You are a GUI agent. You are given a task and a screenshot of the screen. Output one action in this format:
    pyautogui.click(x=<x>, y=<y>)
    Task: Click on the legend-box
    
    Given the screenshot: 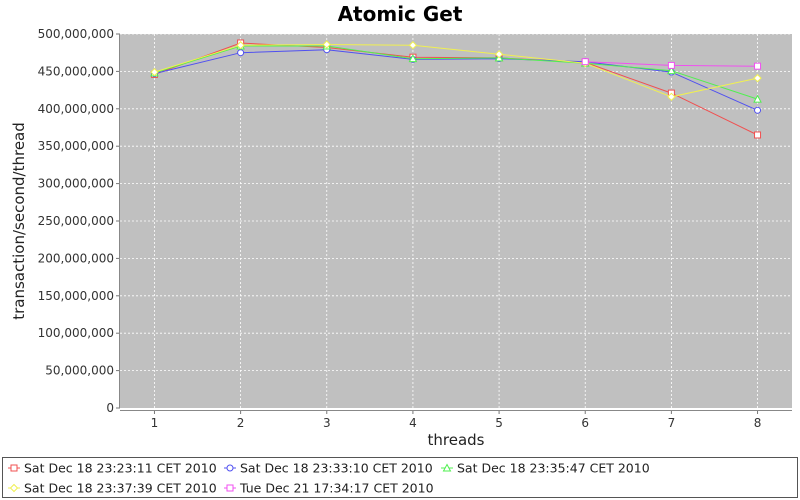 What is the action you would take?
    pyautogui.click(x=400, y=477)
    